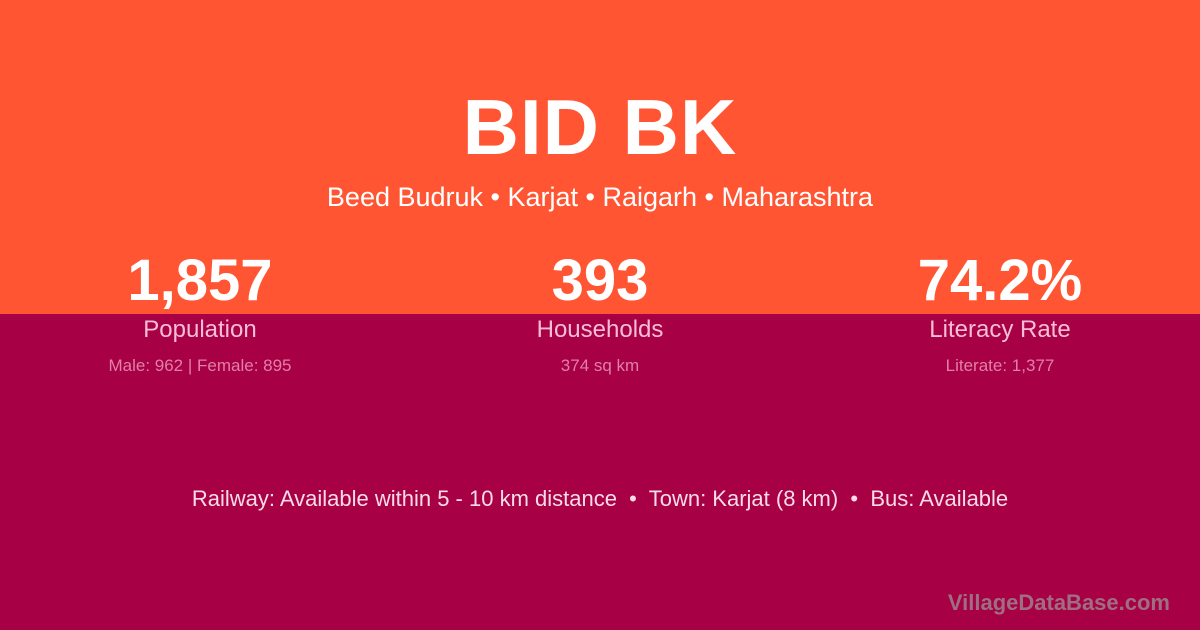 The image size is (1200, 630). What do you see at coordinates (1000, 365) in the screenshot?
I see `stat-detail: Literate: 1,377` at bounding box center [1000, 365].